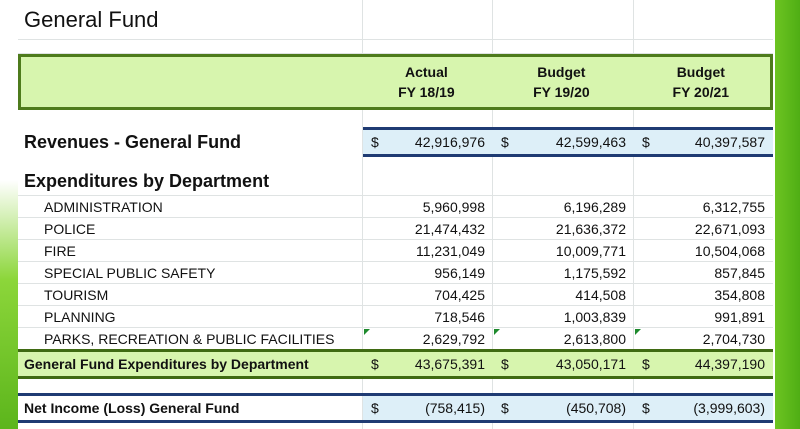  Describe the element at coordinates (703, 142) in the screenshot. I see `revenue-cell: $40,397,587` at that location.